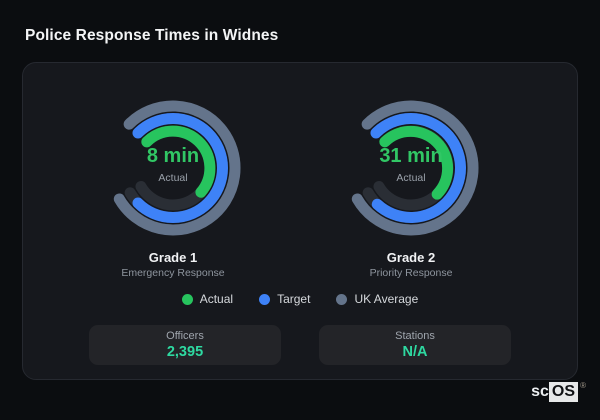  What do you see at coordinates (563, 391) in the screenshot?
I see `scos-logo-suffix: OS` at bounding box center [563, 391].